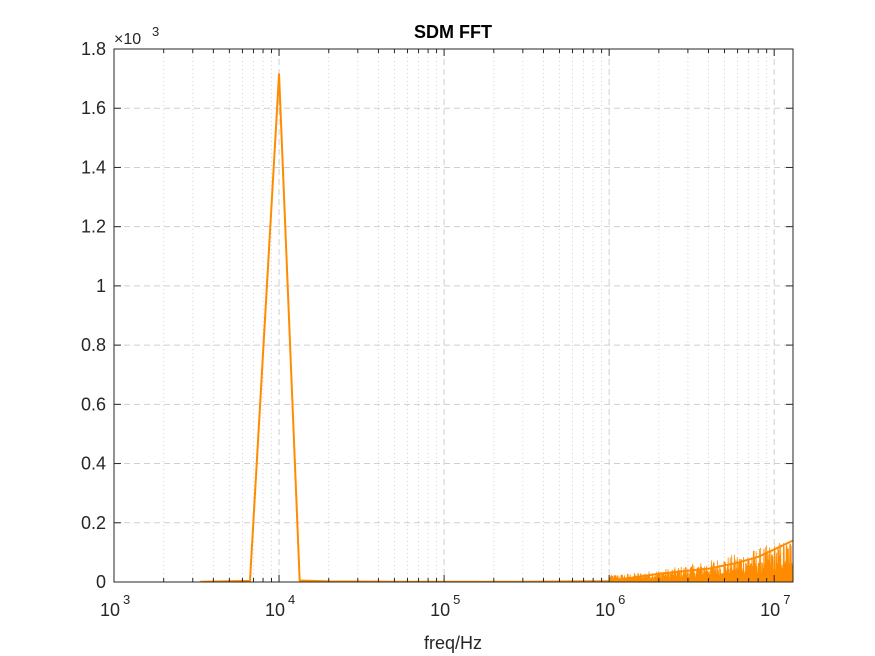 This screenshot has width=875, height=656. Describe the element at coordinates (453, 643) in the screenshot. I see `x-axis-label: freq/Hz` at that location.